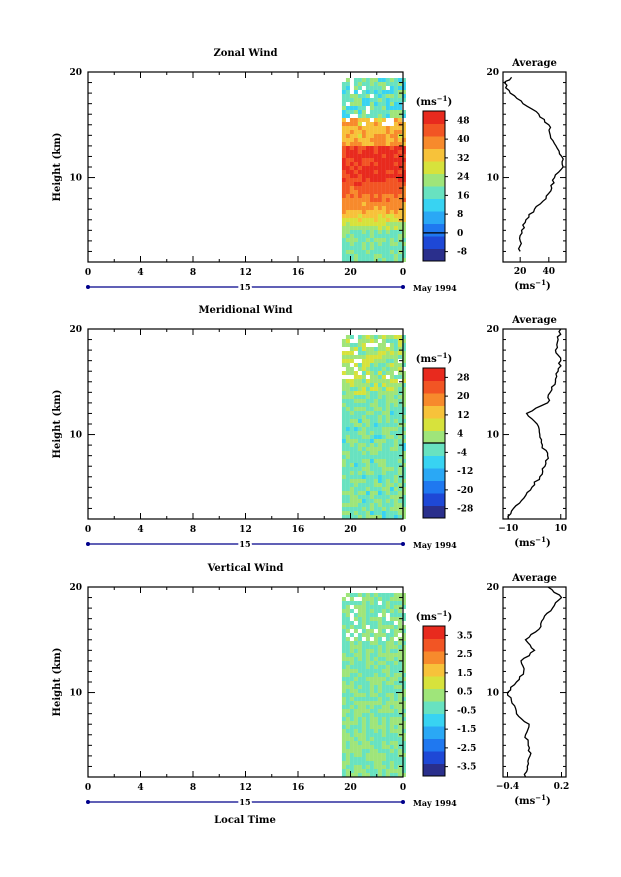  I want to click on profile-x-tick-label: −0.4, so click(507, 787).